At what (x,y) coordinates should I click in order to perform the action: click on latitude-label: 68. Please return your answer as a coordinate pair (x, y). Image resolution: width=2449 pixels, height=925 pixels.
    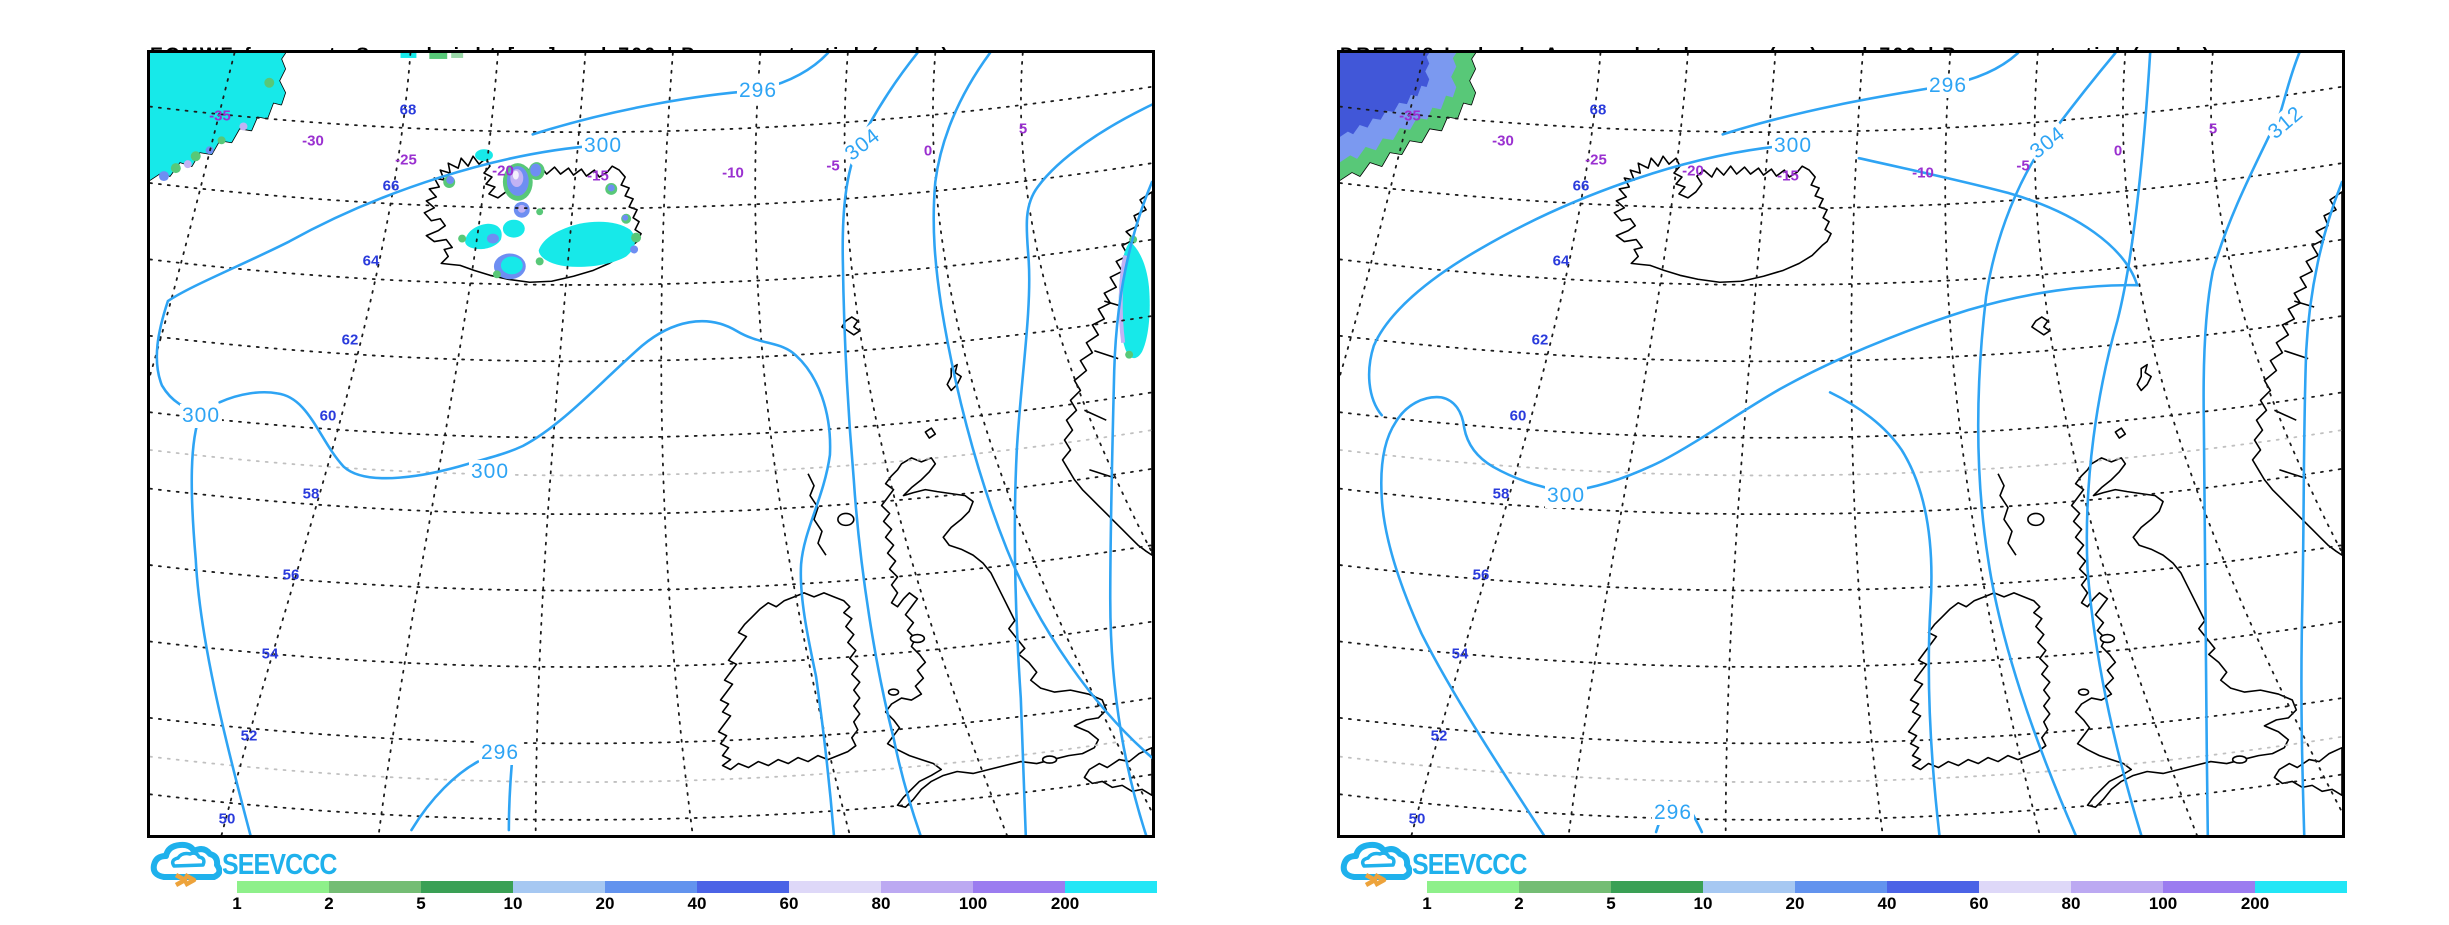
    Looking at the image, I should click on (1598, 110).